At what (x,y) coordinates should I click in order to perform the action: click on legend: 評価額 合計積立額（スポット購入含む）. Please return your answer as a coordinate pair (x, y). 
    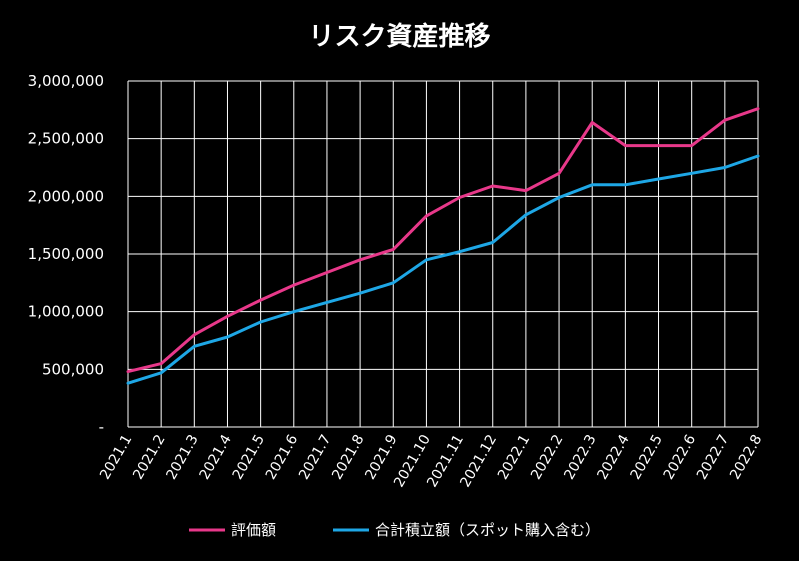
    Looking at the image, I should click on (394, 530).